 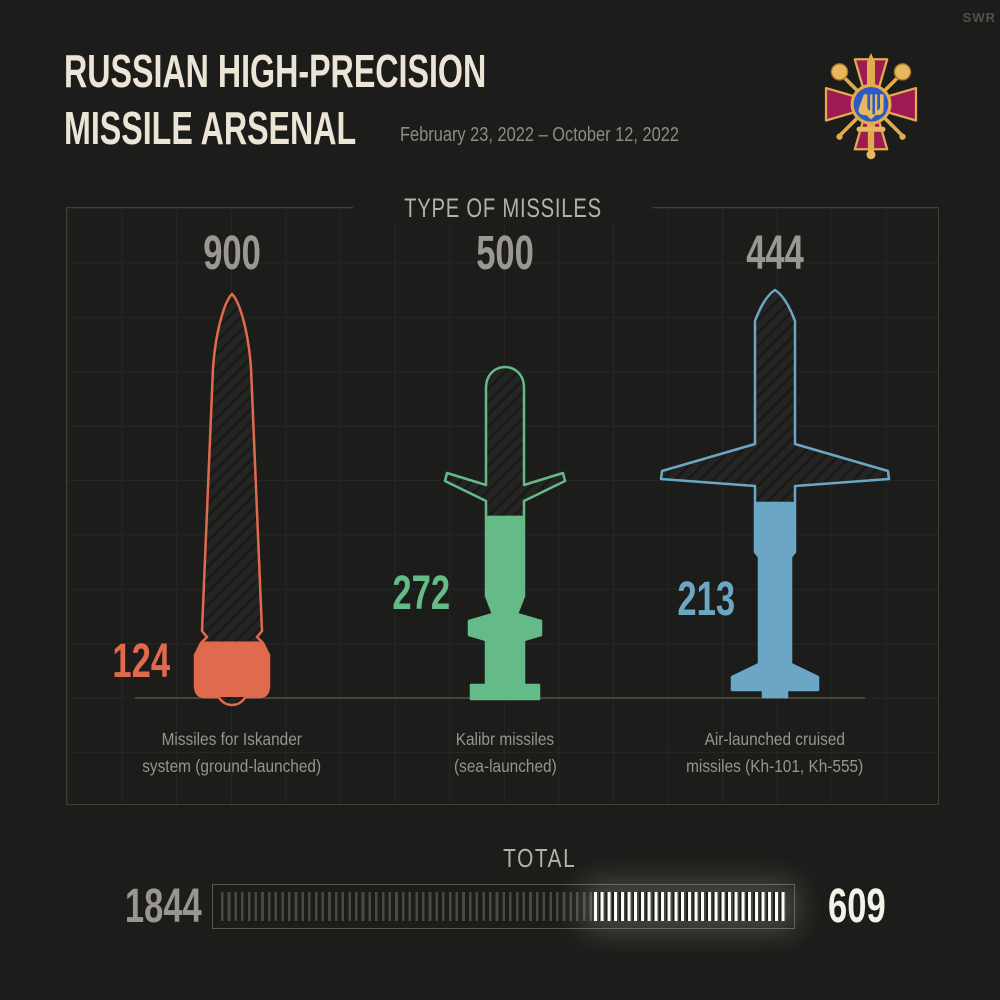 I want to click on kalibr-total-value: 500, so click(x=505, y=253).